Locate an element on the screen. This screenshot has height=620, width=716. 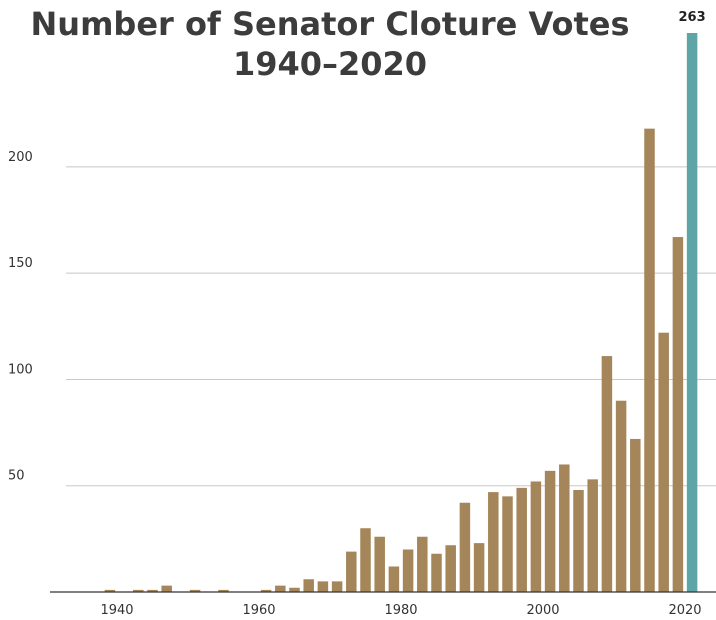
y-tick-label-50: 50 is located at coordinates (16, 476).